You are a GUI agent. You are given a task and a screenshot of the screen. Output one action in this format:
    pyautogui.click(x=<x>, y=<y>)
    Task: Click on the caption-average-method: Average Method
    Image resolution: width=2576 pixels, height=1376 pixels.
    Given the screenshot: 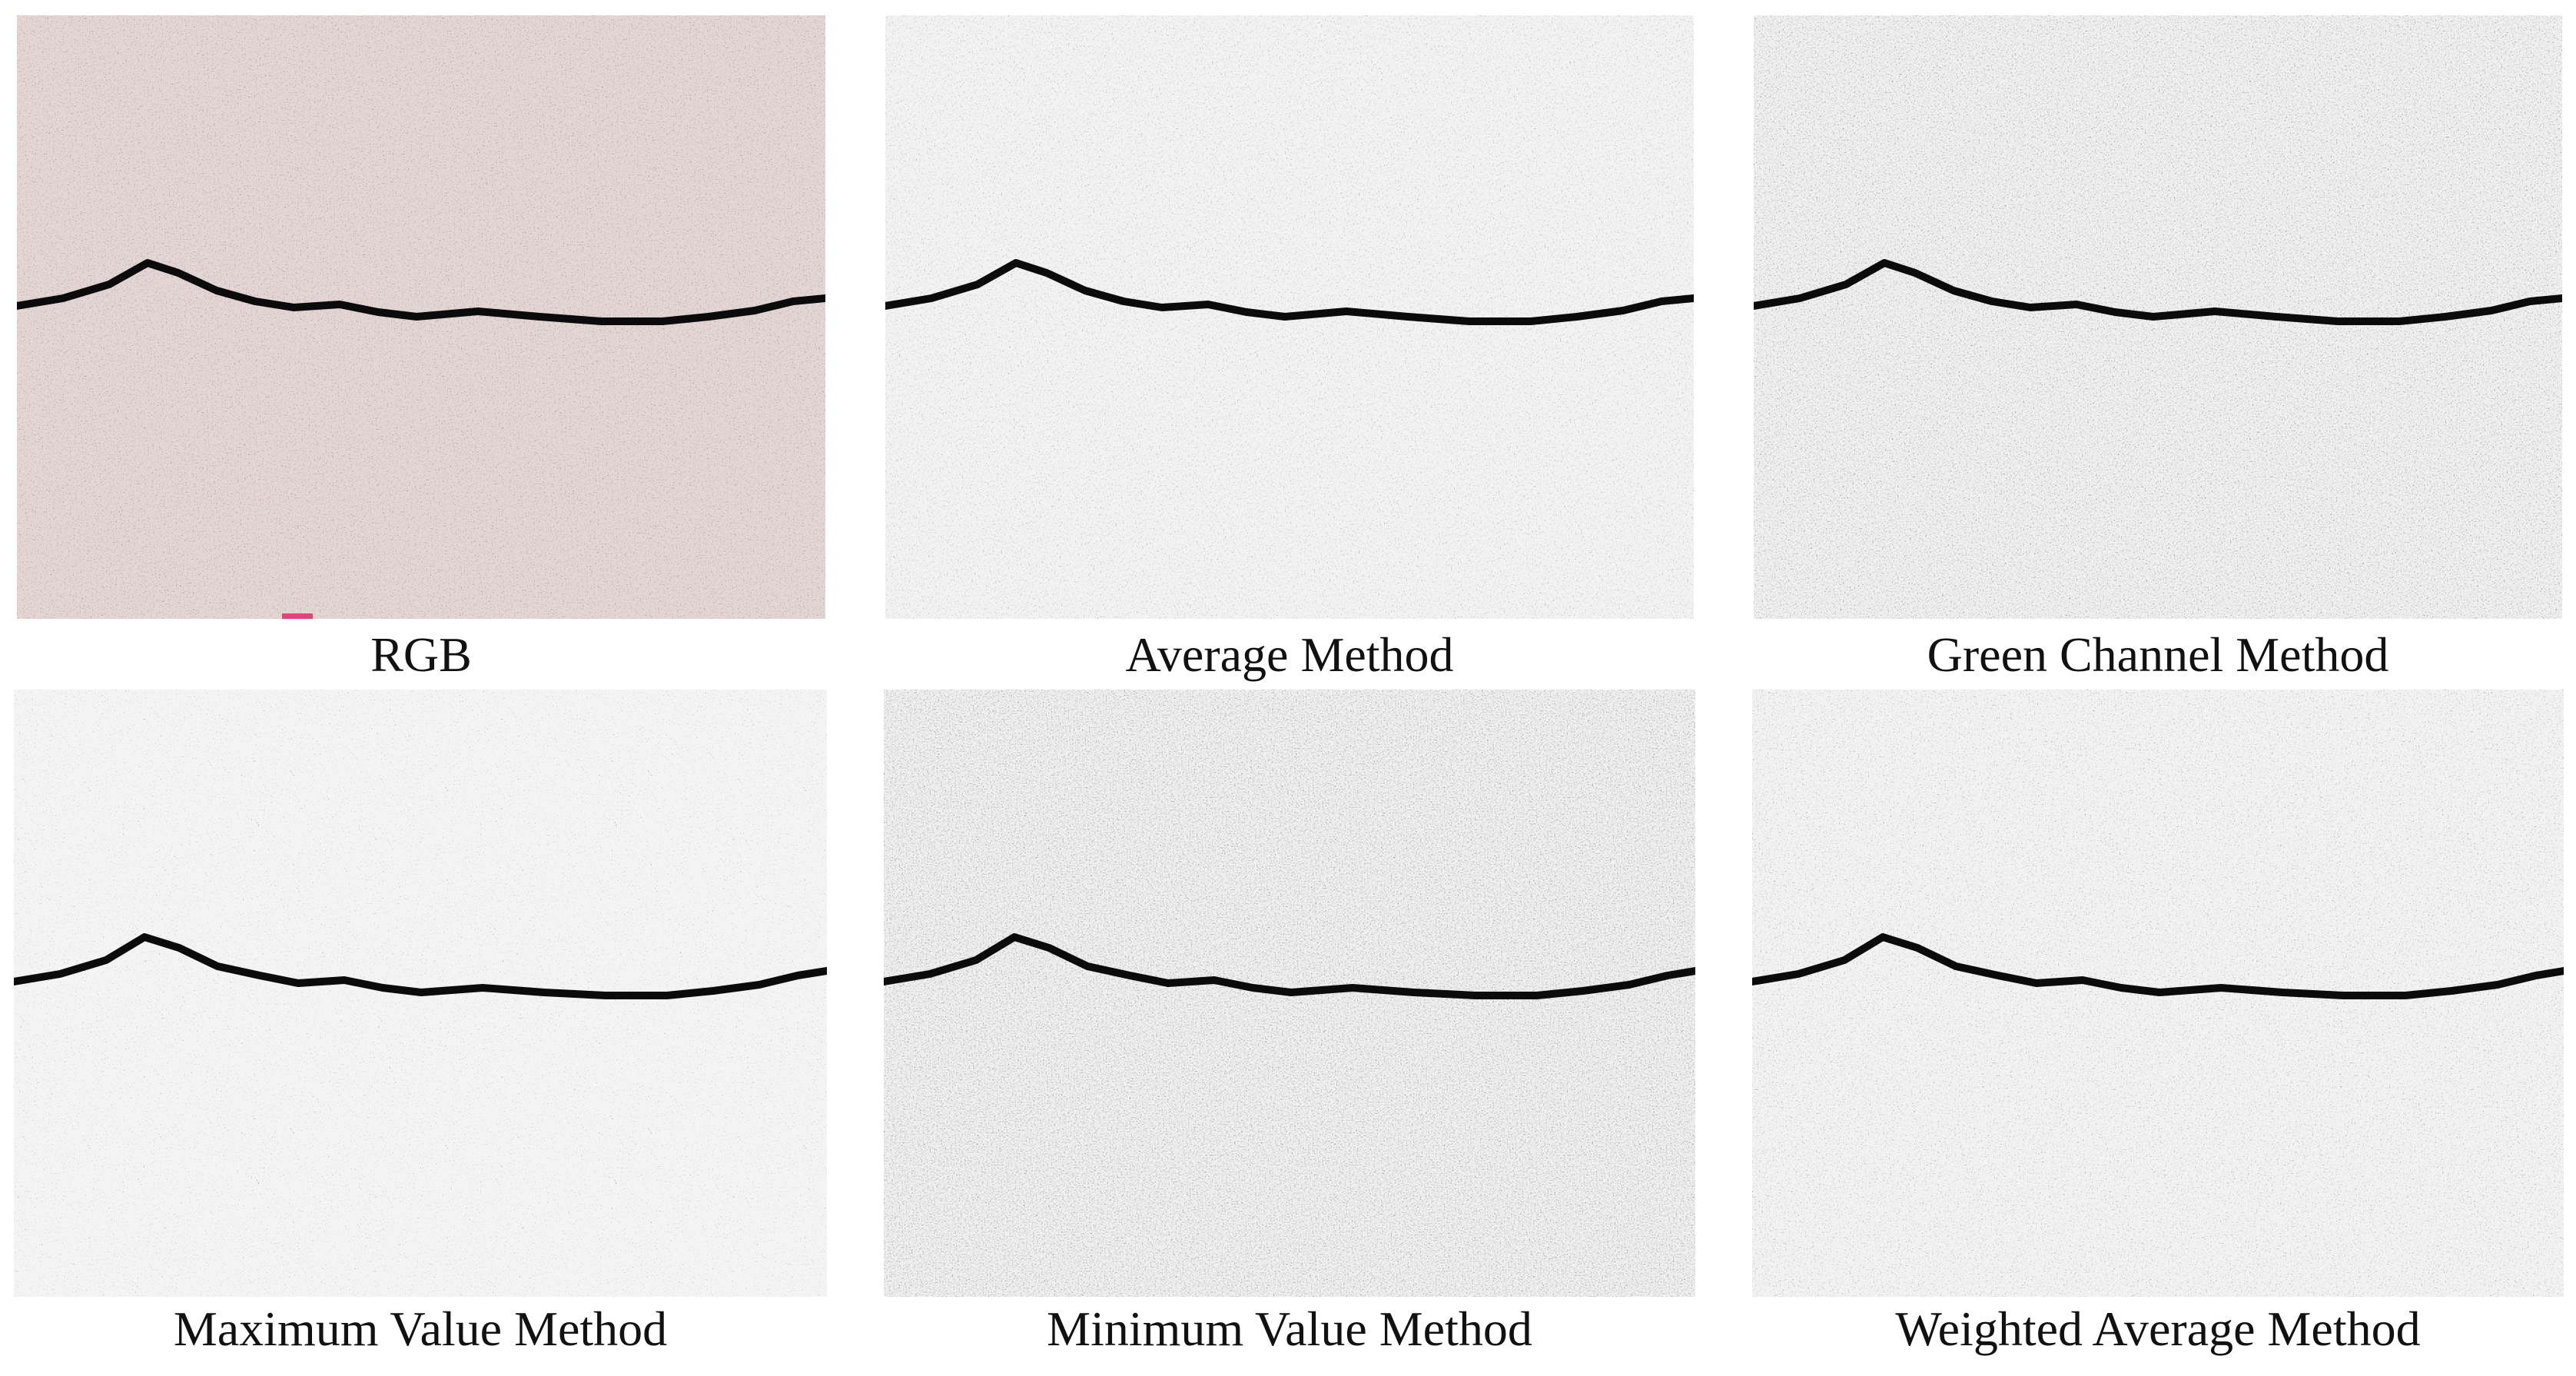 What is the action you would take?
    pyautogui.click(x=1289, y=654)
    